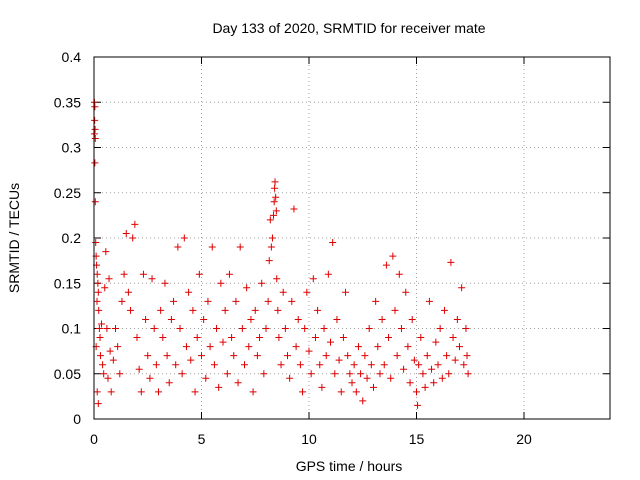 The image size is (640, 480). What do you see at coordinates (67, 102) in the screenshot?
I see `y-tick-label: 0.35` at bounding box center [67, 102].